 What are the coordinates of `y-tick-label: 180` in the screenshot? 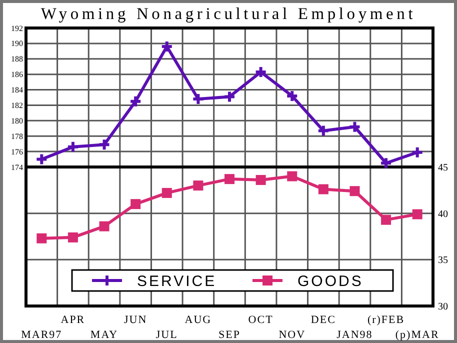 It's located at (17, 121).